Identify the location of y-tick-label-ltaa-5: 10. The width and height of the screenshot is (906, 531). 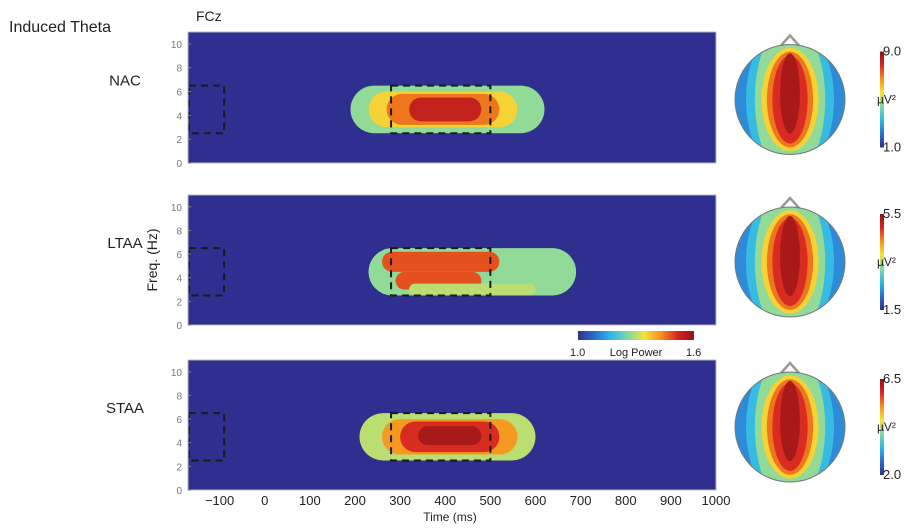
(177, 208).